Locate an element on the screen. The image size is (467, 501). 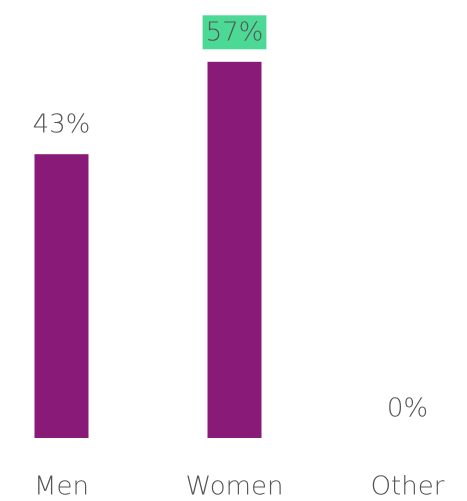
value-label: 0% is located at coordinates (407, 409).